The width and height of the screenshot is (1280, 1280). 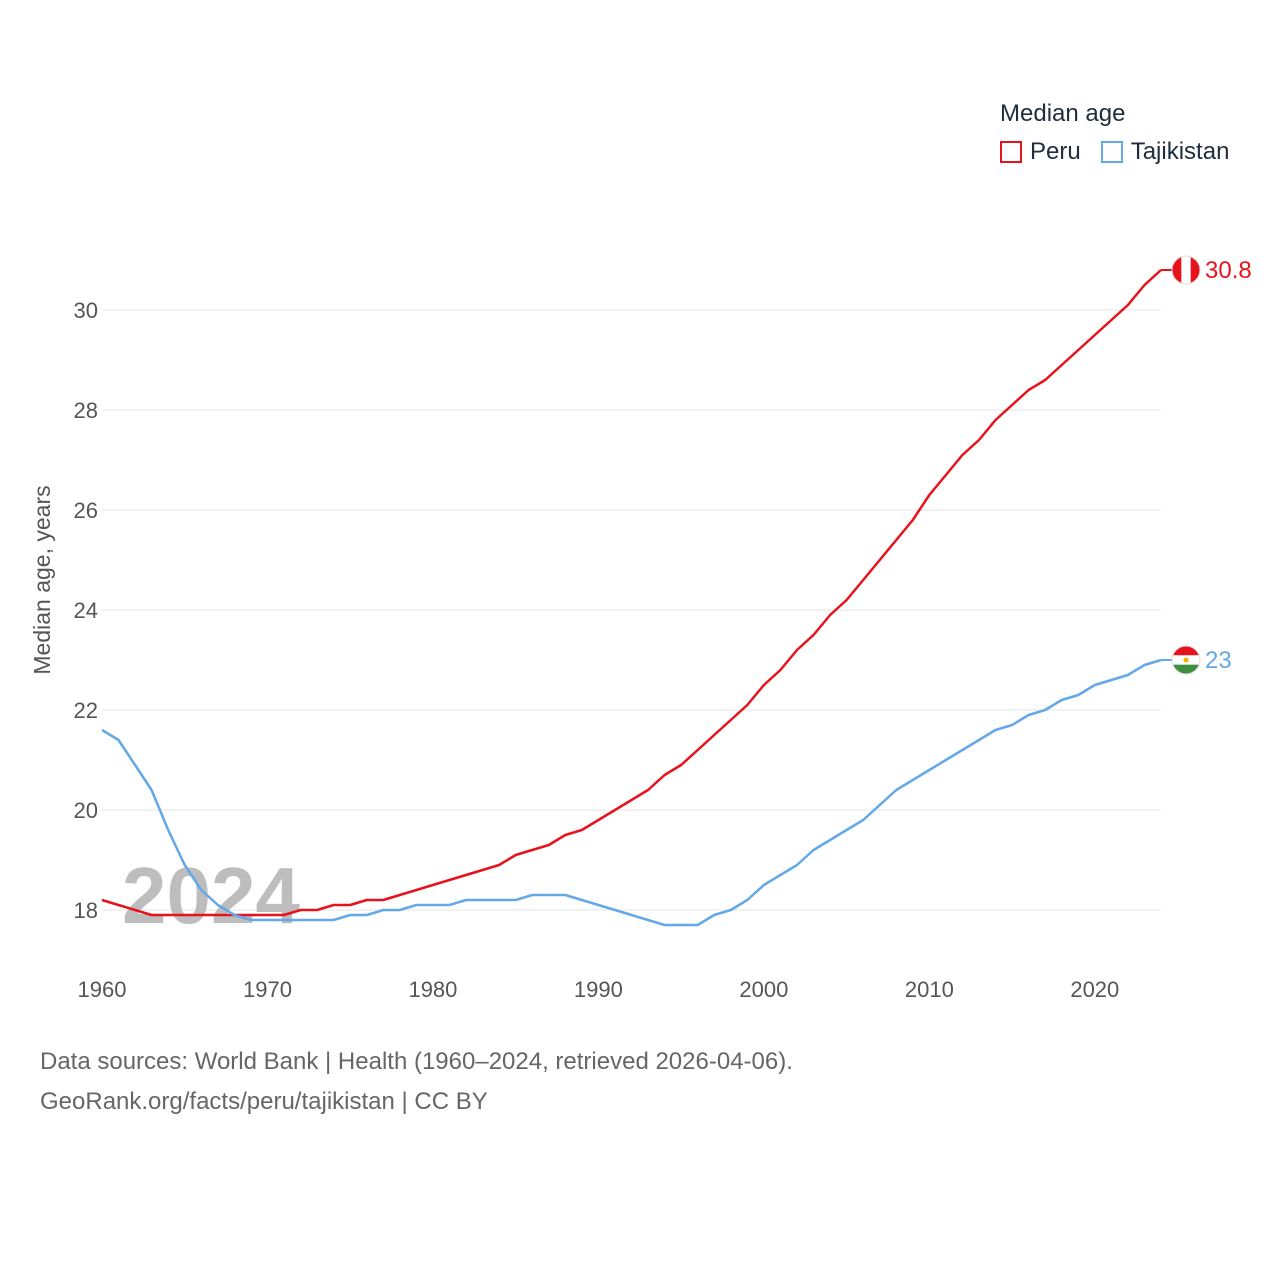 I want to click on year-watermark: 2024, so click(x=211, y=895).